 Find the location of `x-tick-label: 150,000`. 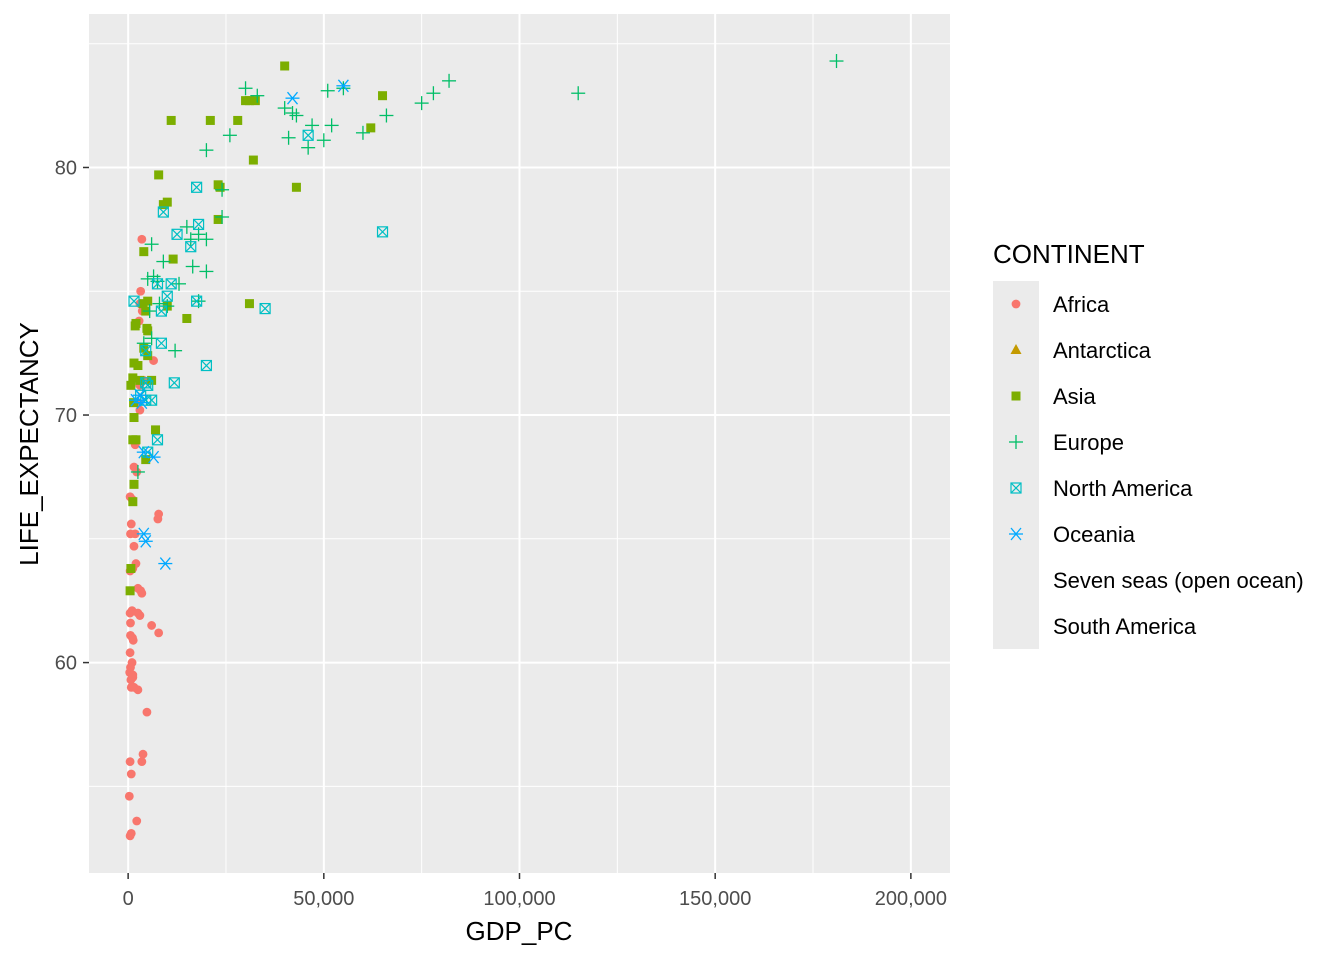

x-tick-label: 150,000 is located at coordinates (715, 899).